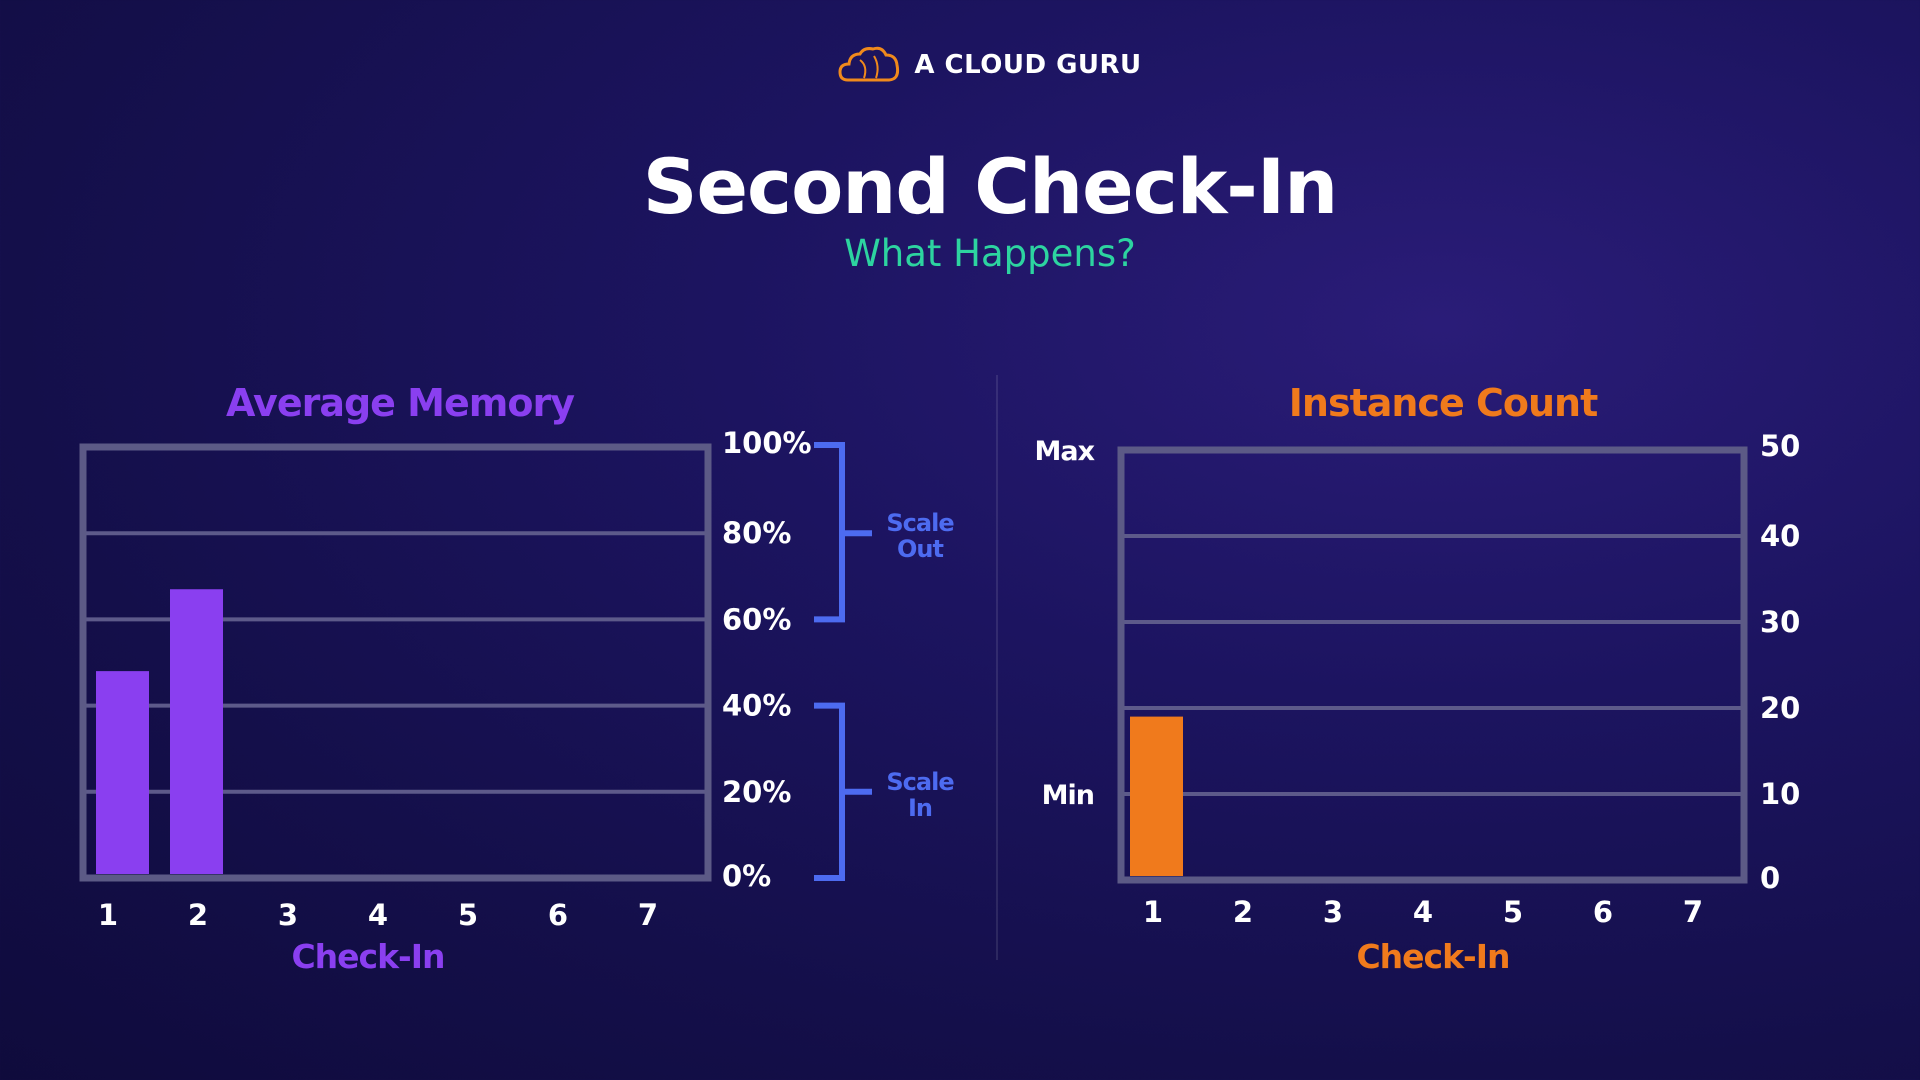 The height and width of the screenshot is (1080, 1920). Describe the element at coordinates (1780, 794) in the screenshot. I see `chart2-ytick-label: 10` at that location.